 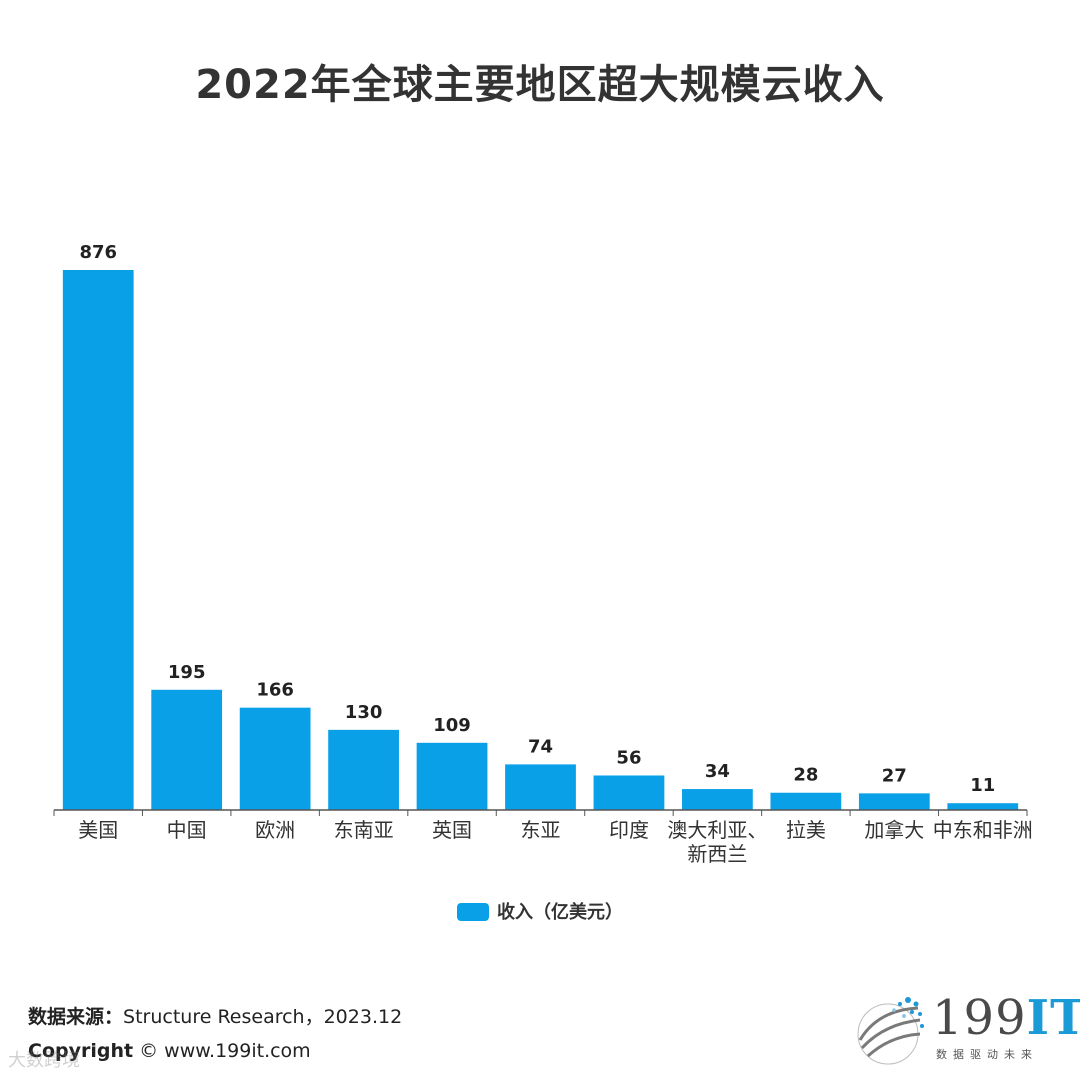 I want to click on category-label: 拉美, so click(x=806, y=830).